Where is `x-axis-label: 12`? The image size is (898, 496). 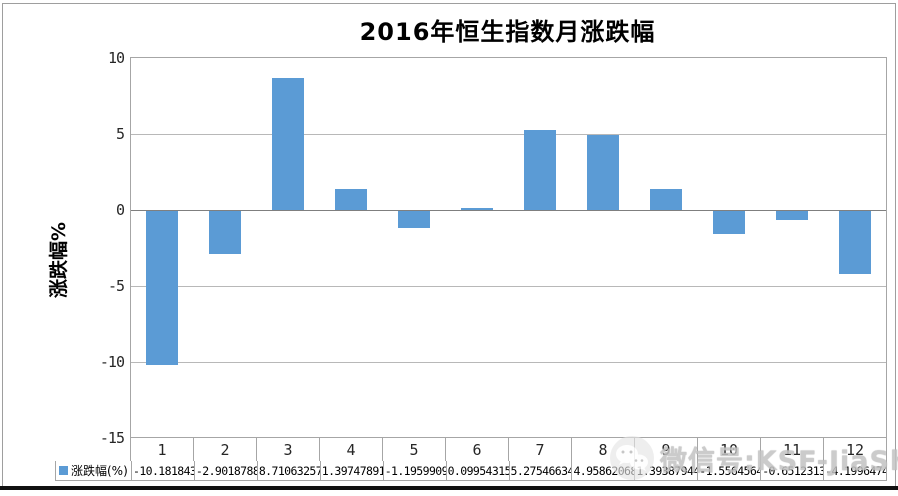 x-axis-label: 12 is located at coordinates (854, 449).